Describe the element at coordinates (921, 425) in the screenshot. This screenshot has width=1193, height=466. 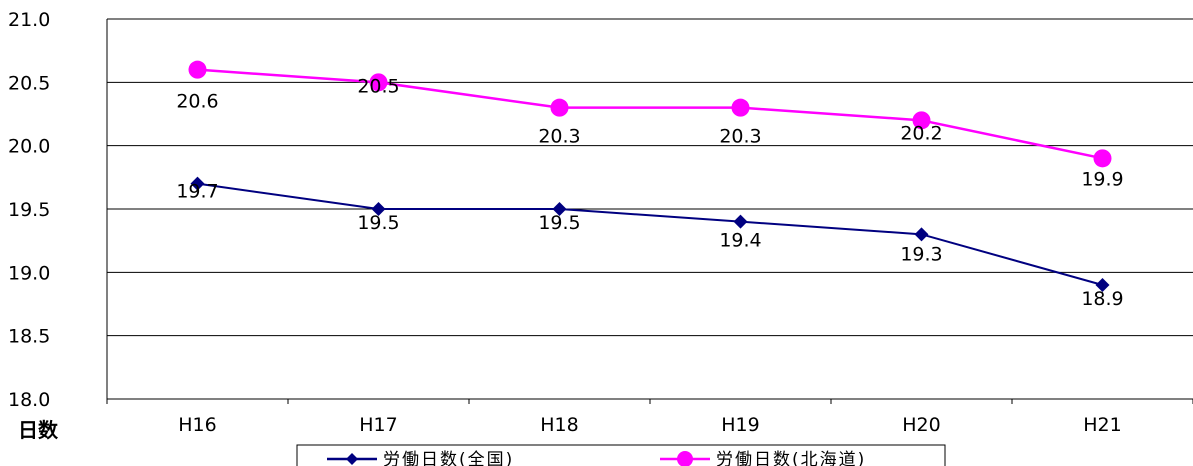
I see `x-tick-label: H20` at that location.